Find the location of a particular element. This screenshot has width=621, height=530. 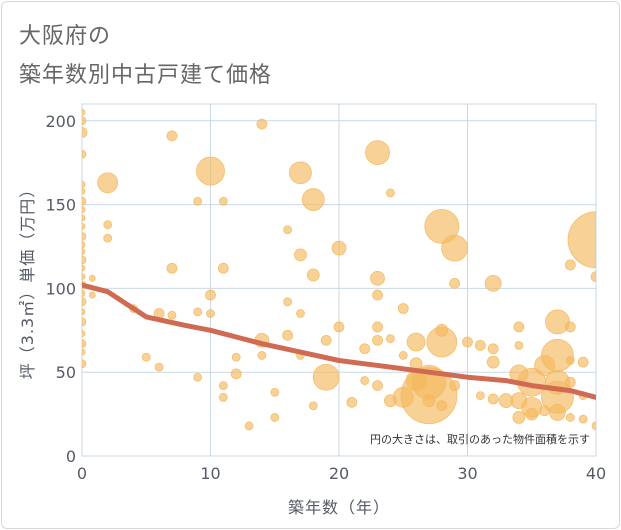

x-axis-ticks: 0 10 20 30 40 is located at coordinates (341, 473).